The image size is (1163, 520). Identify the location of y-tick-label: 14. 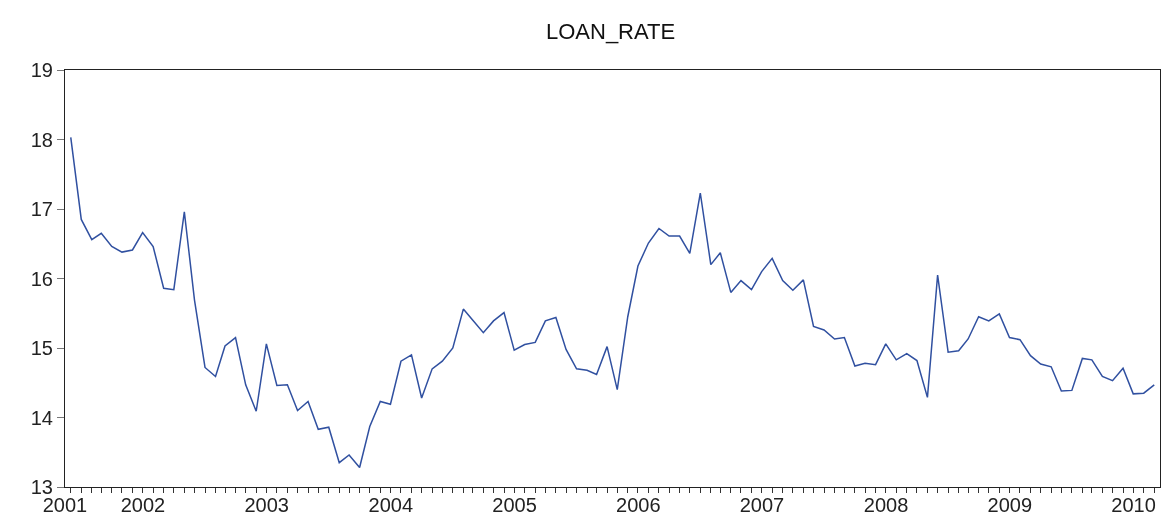
(41, 417).